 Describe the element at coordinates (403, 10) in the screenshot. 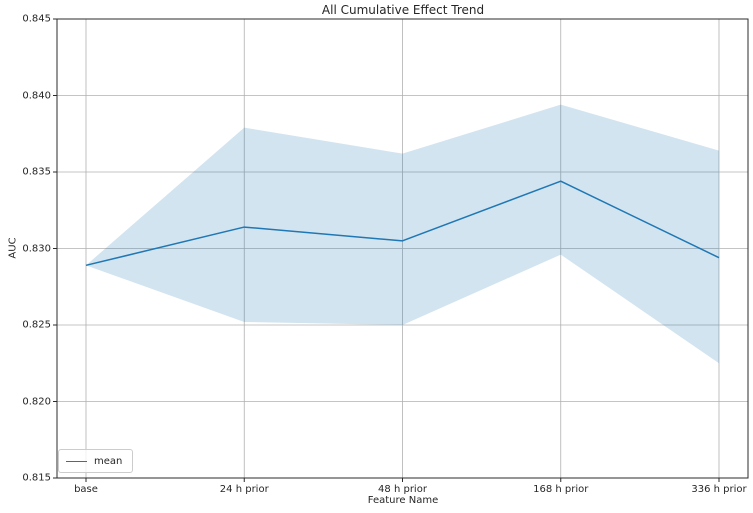

I see `chart-title: All Cumulative Effect Trend` at that location.